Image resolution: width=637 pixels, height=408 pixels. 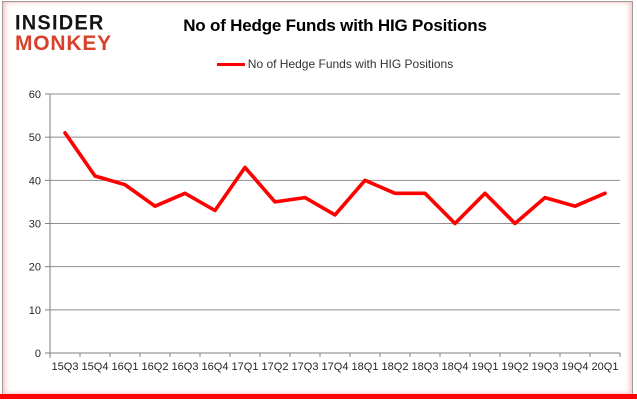 I want to click on x-axis-tick-label: 16Q1, so click(x=125, y=367).